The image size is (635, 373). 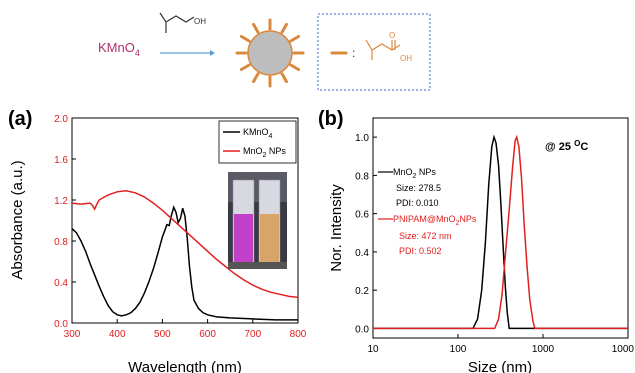 I want to click on panel-b-red-label: PNIPAM@MnO2NPs Size: 472 nm PDI: 0.502, so click(x=427, y=235).